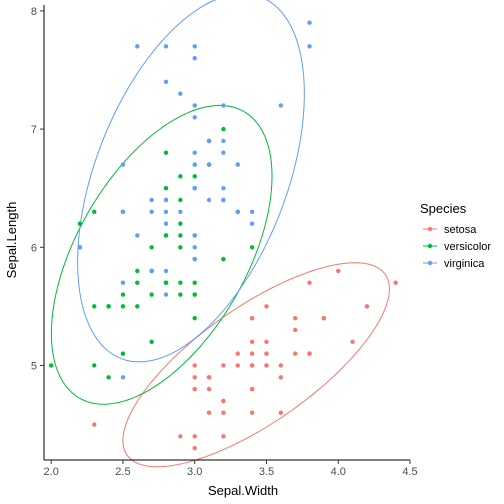 Image resolution: width=504 pixels, height=504 pixels. What do you see at coordinates (409, 472) in the screenshot?
I see `x-tick-label: 4.5` at bounding box center [409, 472].